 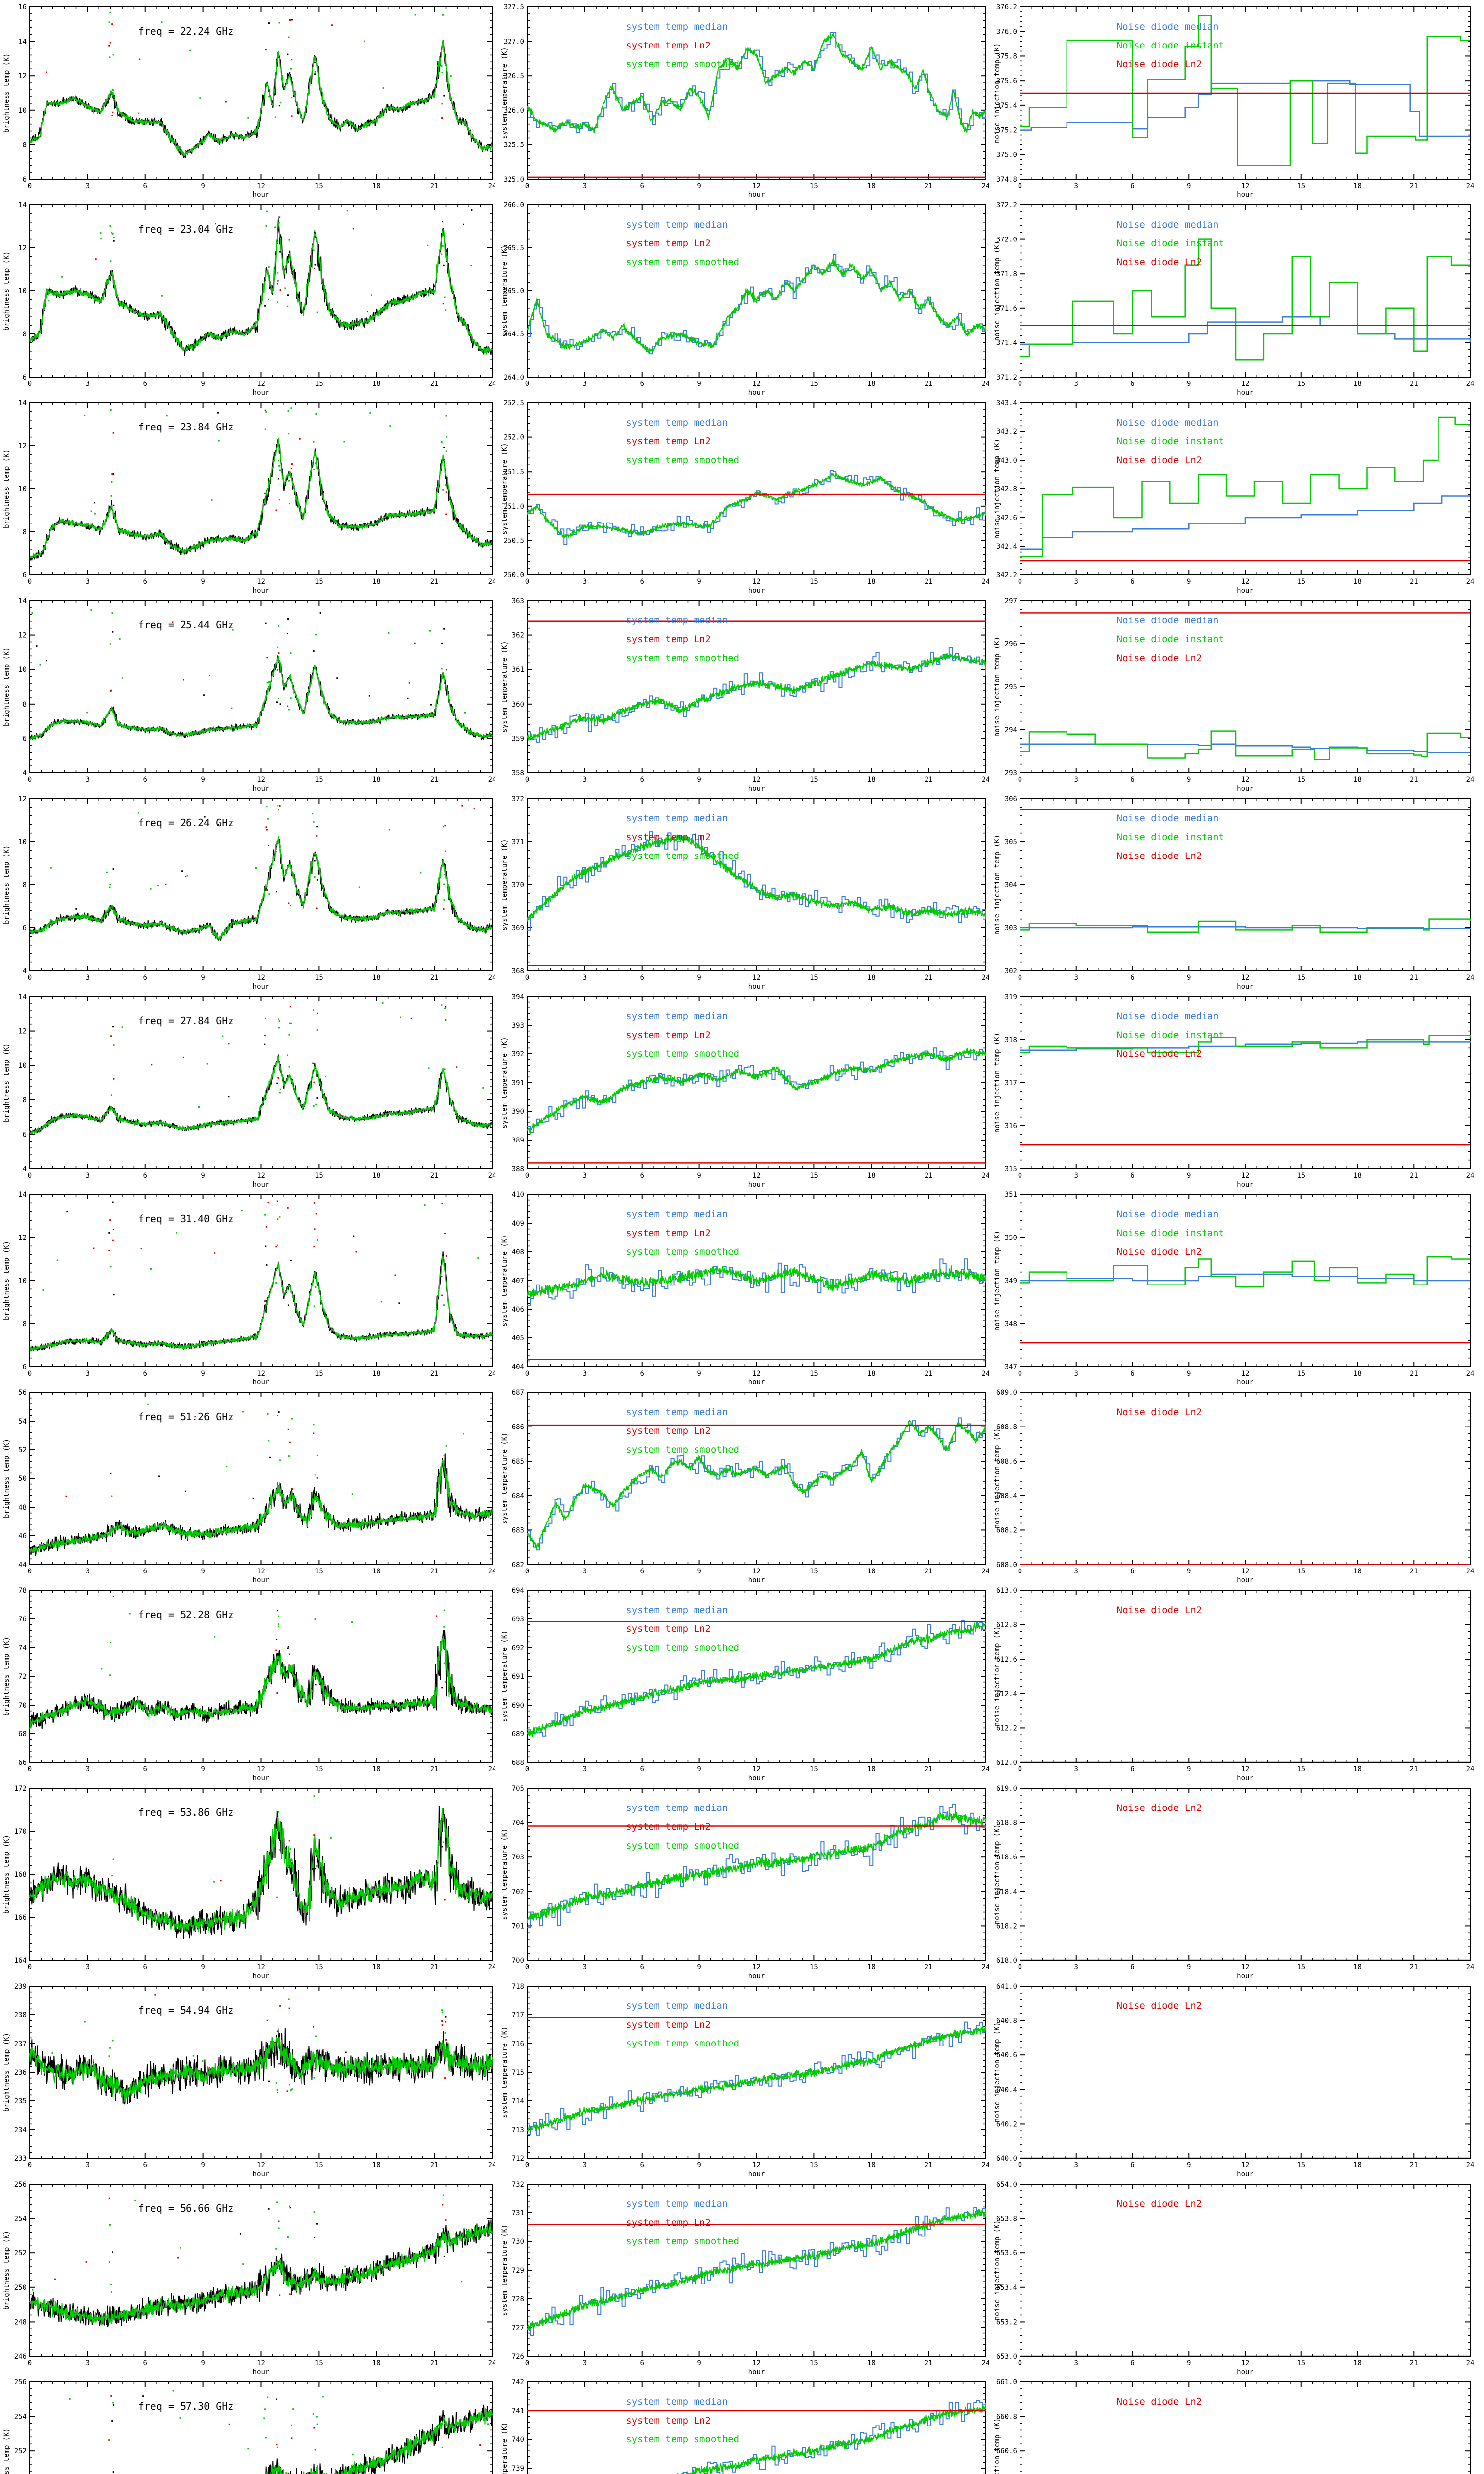 I want to click on y-tick-label: 14, so click(x=22, y=403).